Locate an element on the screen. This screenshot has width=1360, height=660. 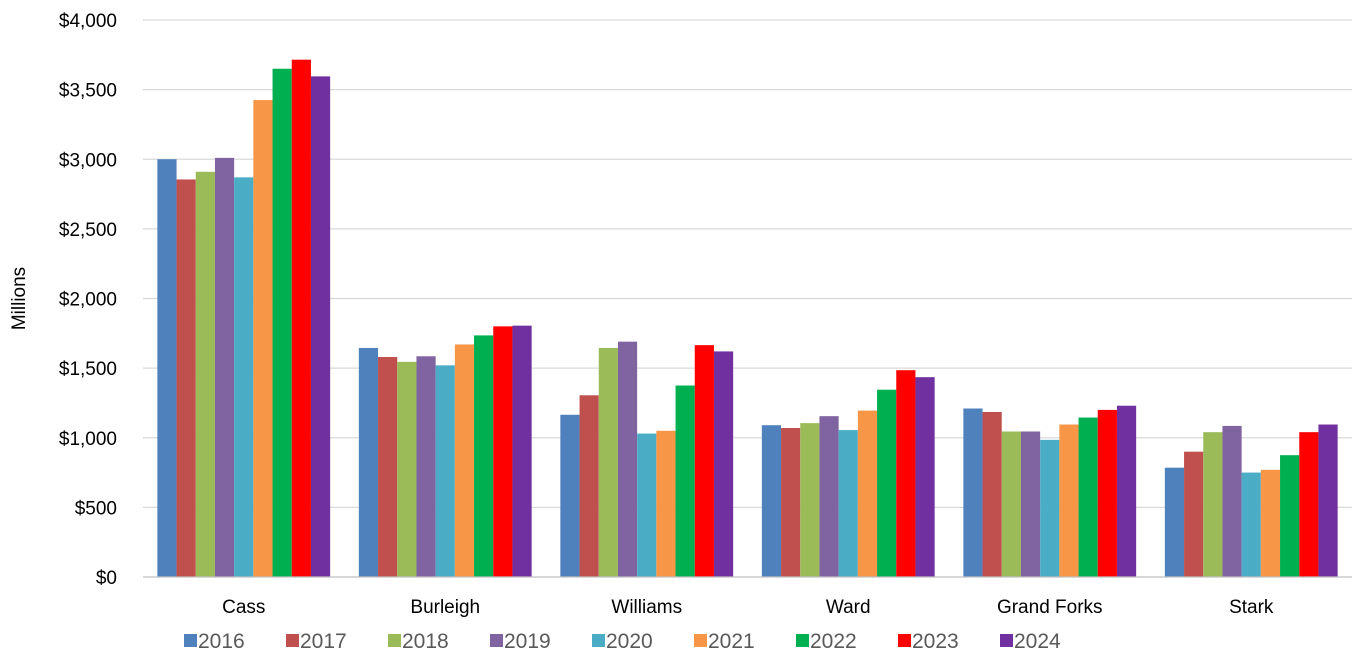
y-axis-title: Millions is located at coordinates (19, 298).